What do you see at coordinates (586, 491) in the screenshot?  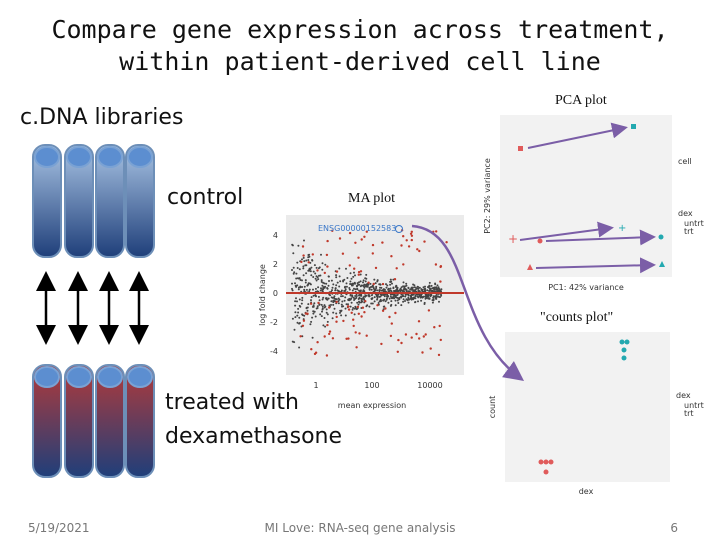 I see `x-axis-label: dex` at bounding box center [586, 491].